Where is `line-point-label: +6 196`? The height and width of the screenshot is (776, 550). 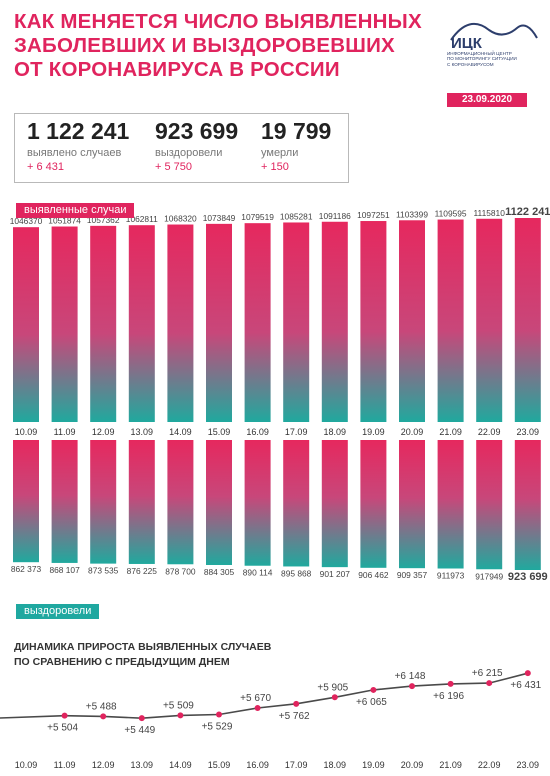 line-point-label: +6 196 is located at coordinates (448, 696).